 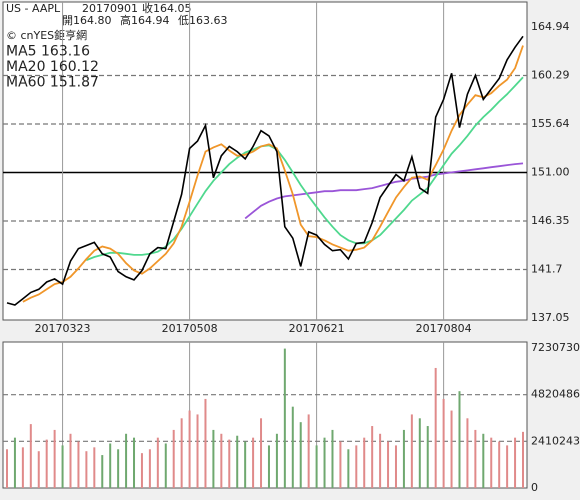 What do you see at coordinates (110, 8) in the screenshot?
I see `date: 20170901` at bounding box center [110, 8].